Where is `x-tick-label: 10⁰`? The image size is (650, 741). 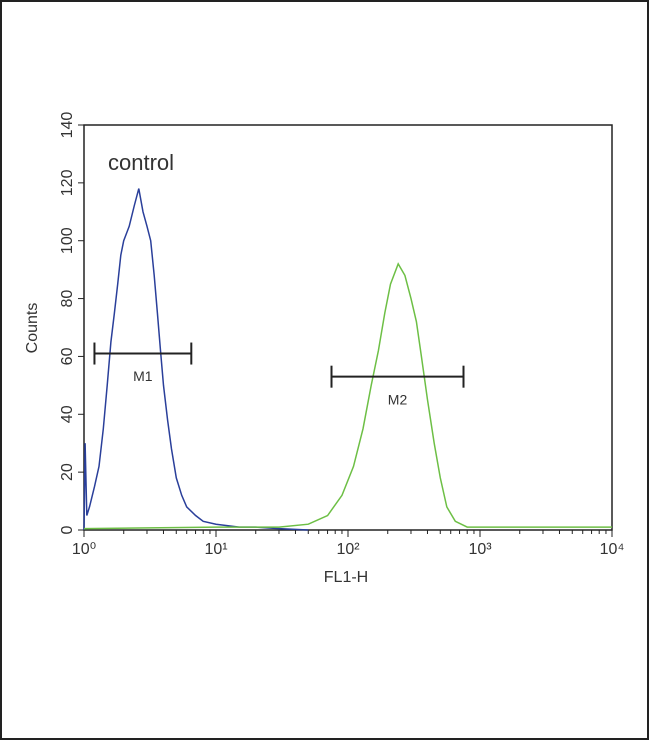 x-tick-label: 10⁰ is located at coordinates (84, 549).